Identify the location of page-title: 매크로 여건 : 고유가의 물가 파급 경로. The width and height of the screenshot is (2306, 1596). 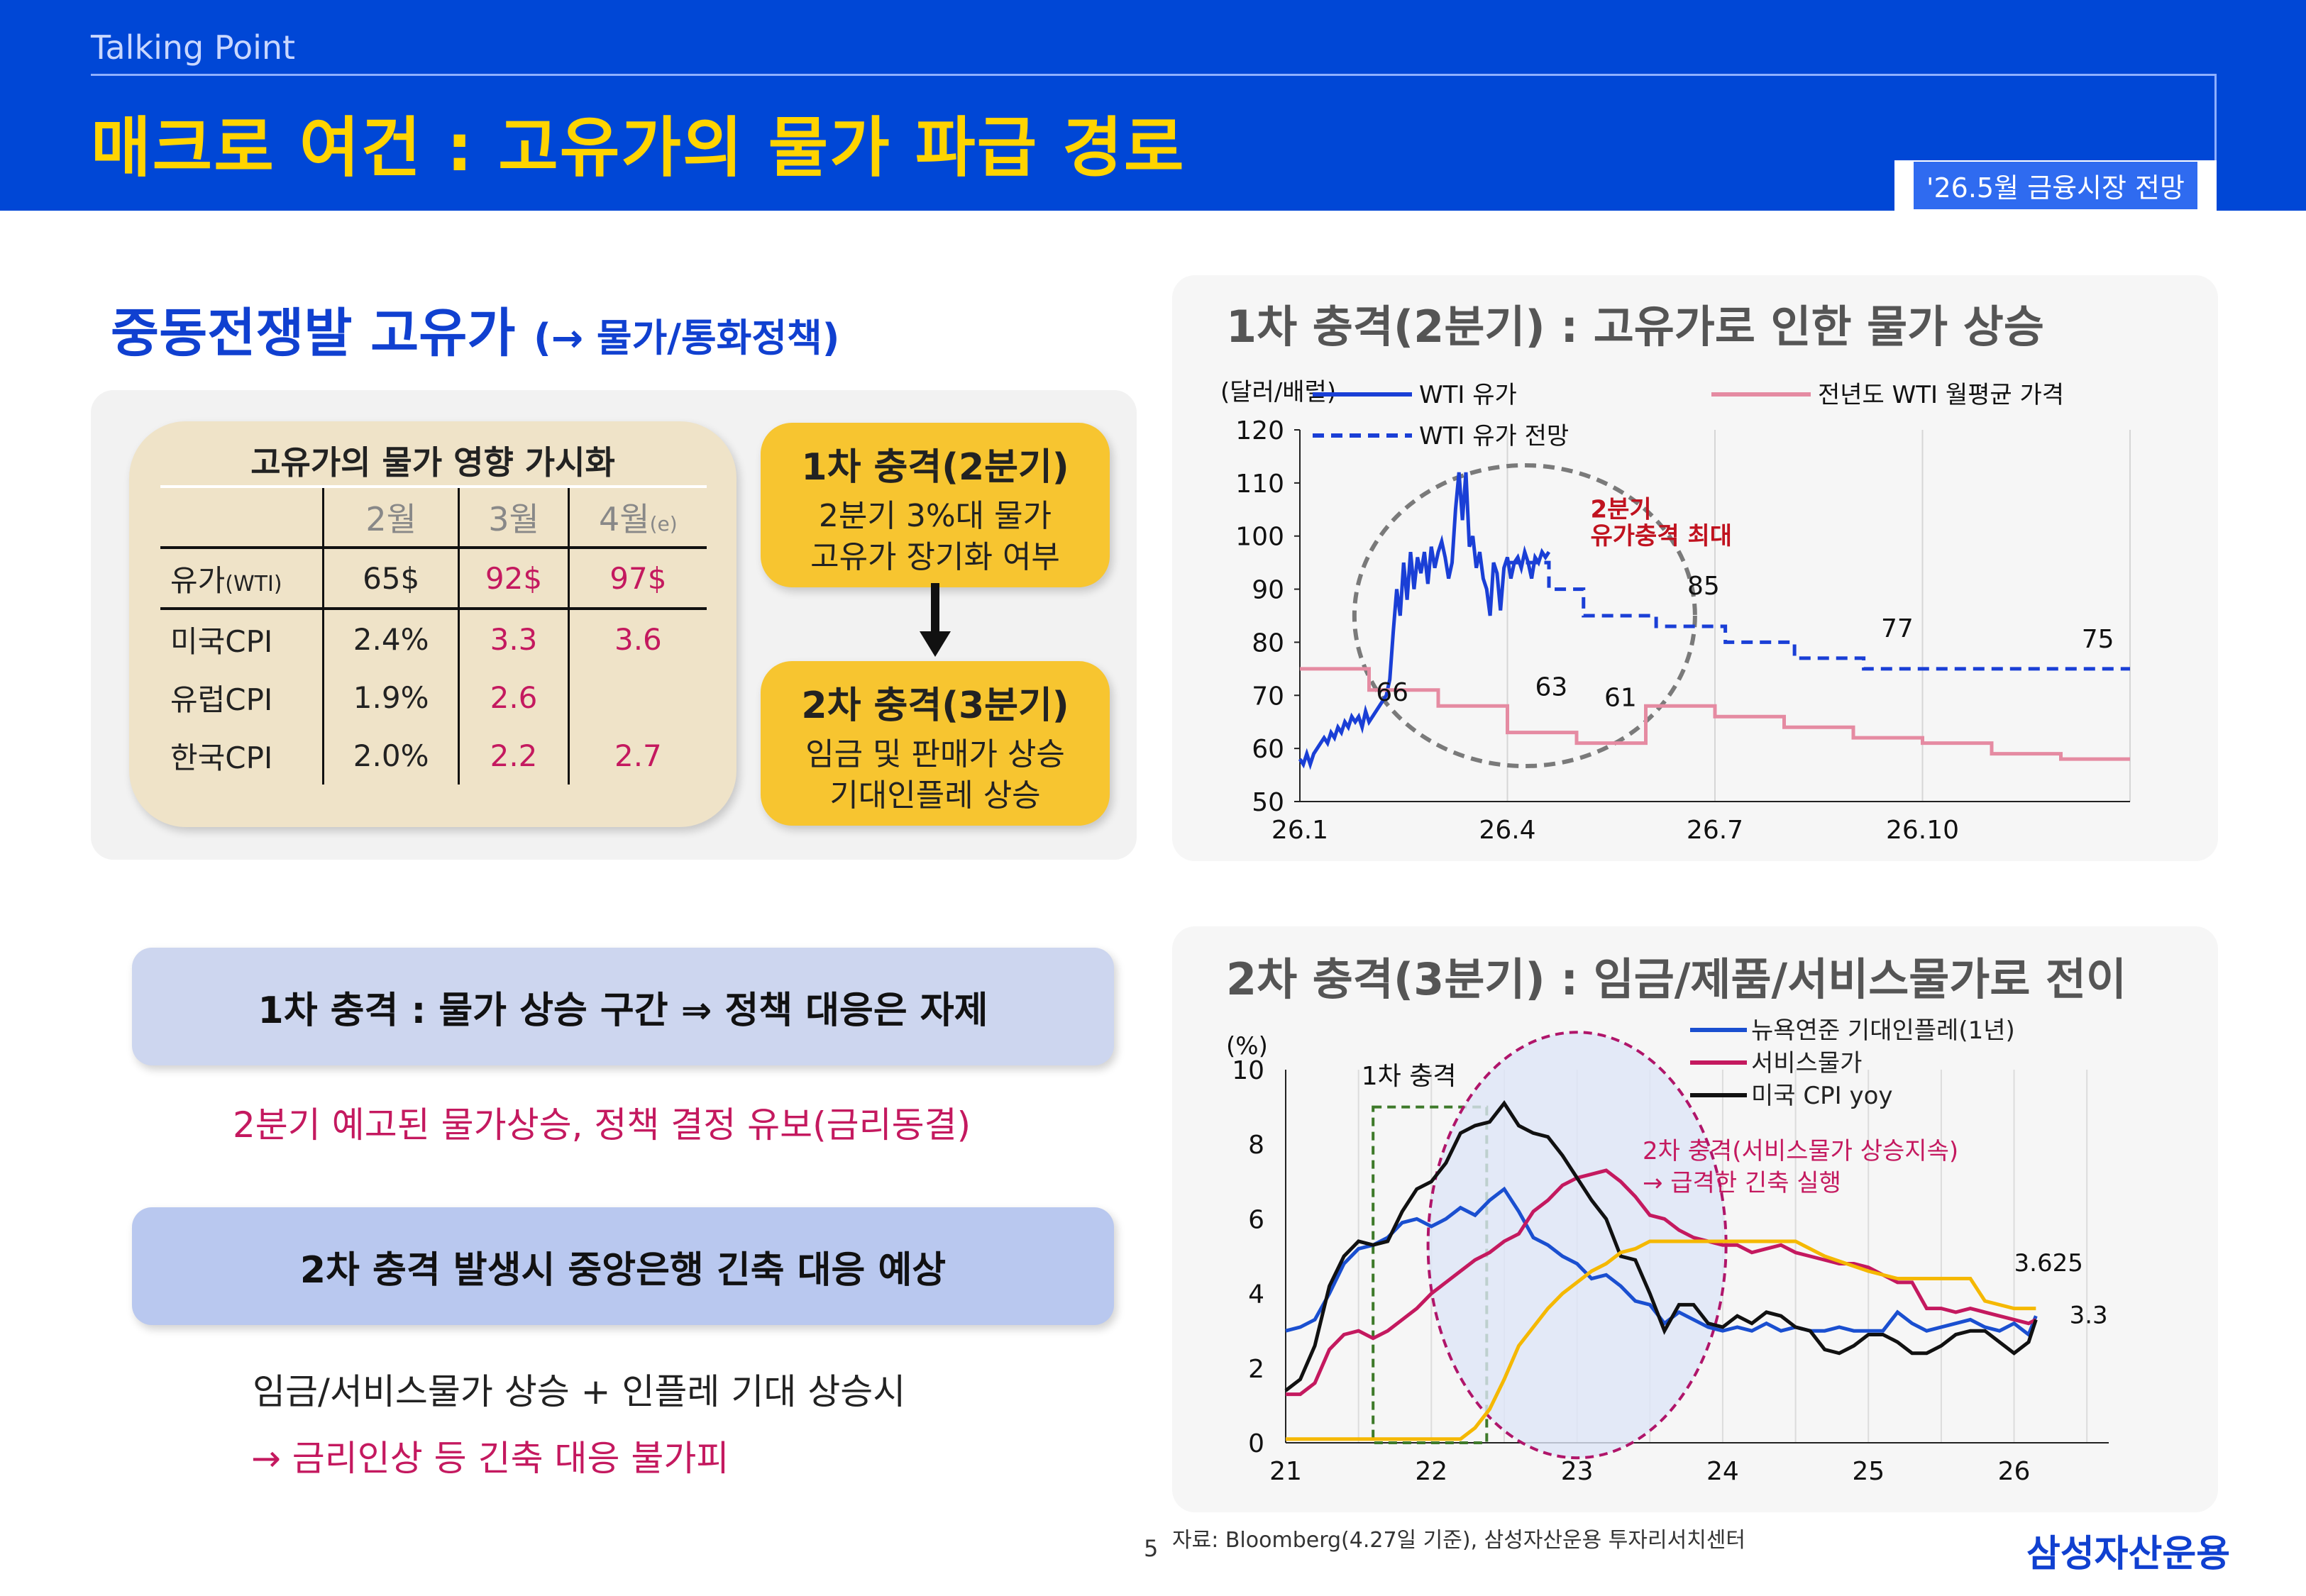
(638, 148).